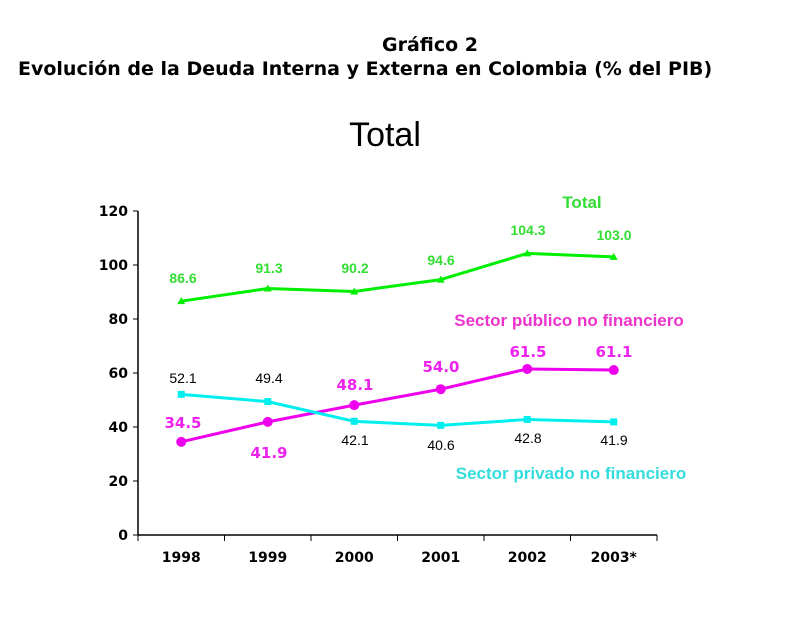  I want to click on x-tick-label: 1998, so click(181, 558).